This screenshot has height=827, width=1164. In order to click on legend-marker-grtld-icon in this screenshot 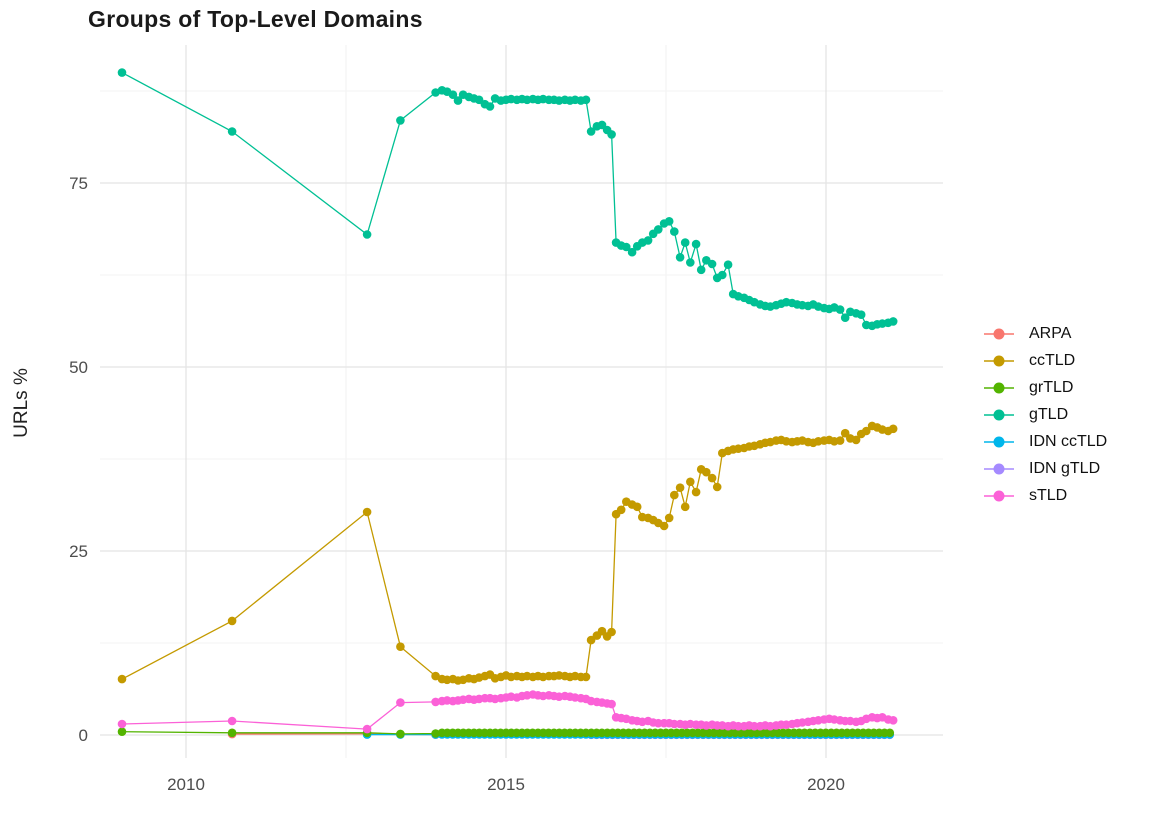, I will do `click(999, 387)`.